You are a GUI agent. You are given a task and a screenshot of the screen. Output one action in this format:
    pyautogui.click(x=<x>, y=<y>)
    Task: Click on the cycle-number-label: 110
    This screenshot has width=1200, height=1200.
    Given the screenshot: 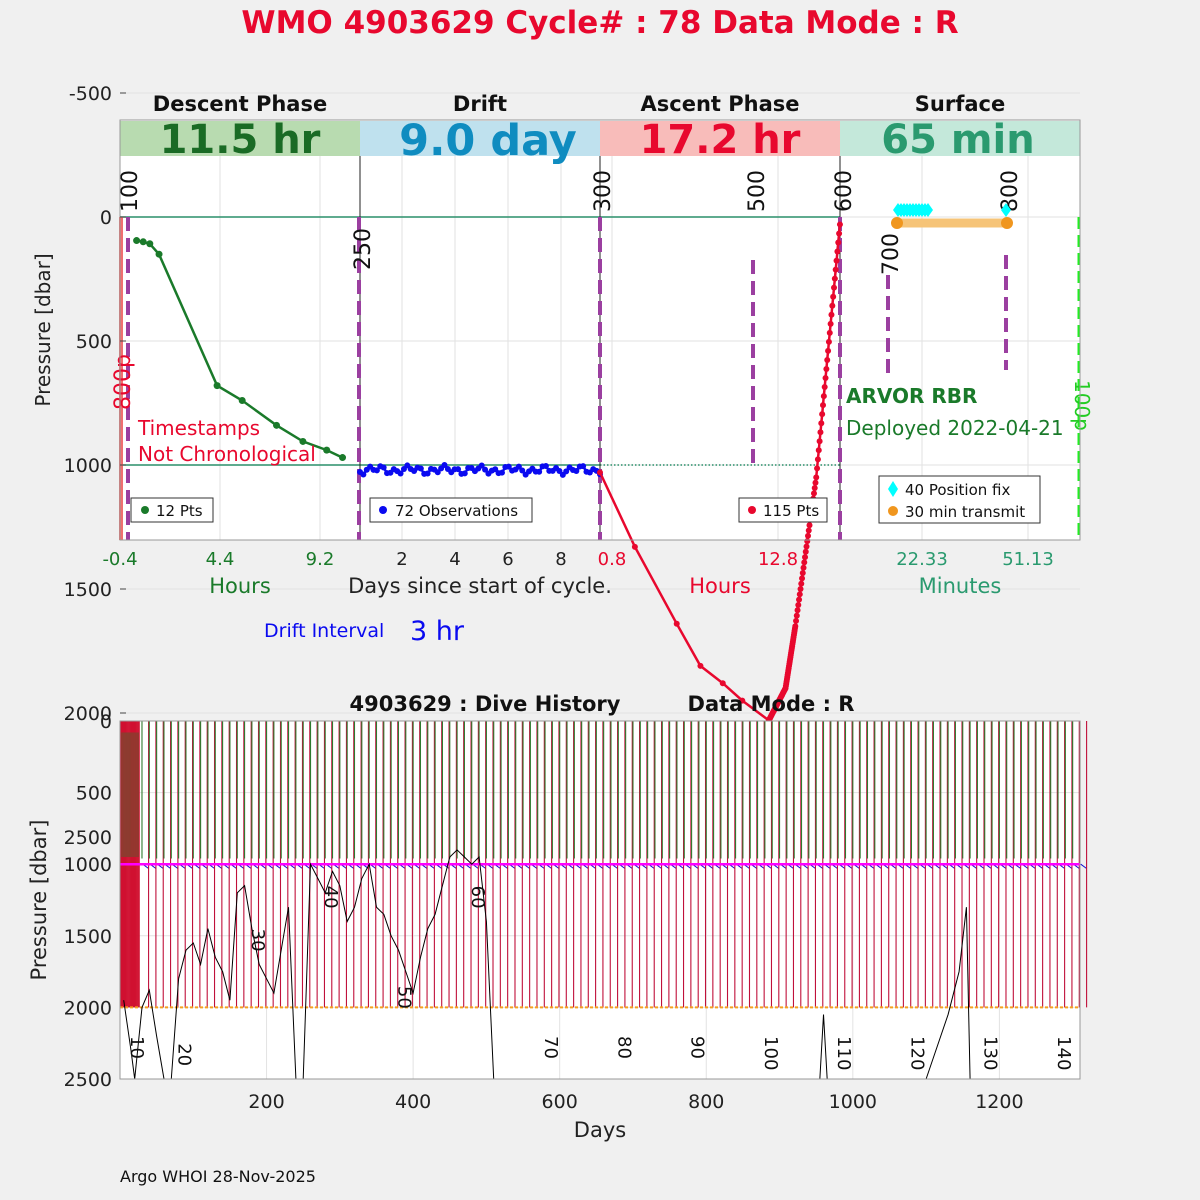 What is the action you would take?
    pyautogui.click(x=843, y=1053)
    